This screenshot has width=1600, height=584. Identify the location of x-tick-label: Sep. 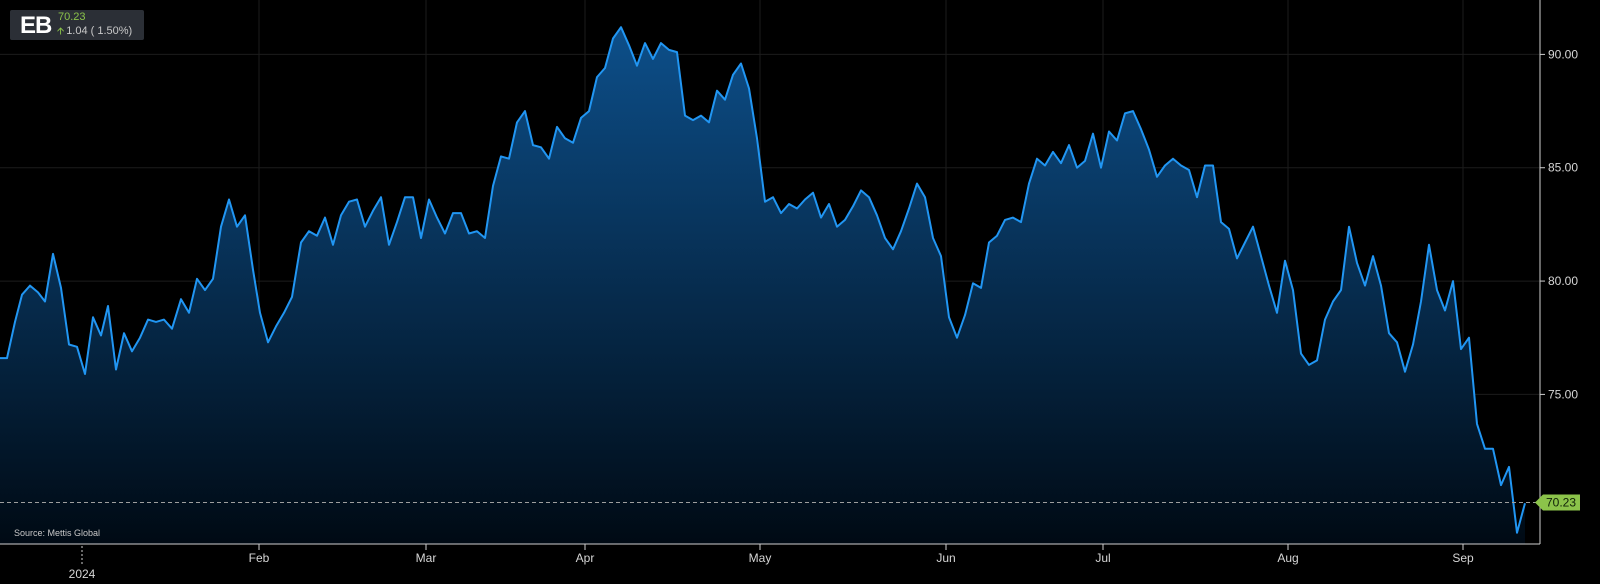
(1463, 558).